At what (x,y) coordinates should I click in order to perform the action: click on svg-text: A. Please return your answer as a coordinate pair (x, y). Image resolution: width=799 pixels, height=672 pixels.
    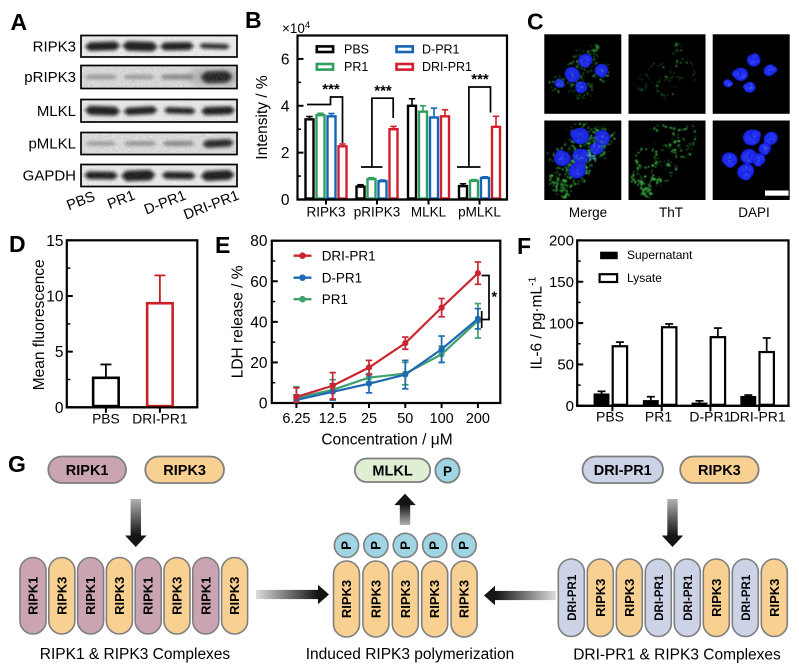
    Looking at the image, I should click on (19, 22).